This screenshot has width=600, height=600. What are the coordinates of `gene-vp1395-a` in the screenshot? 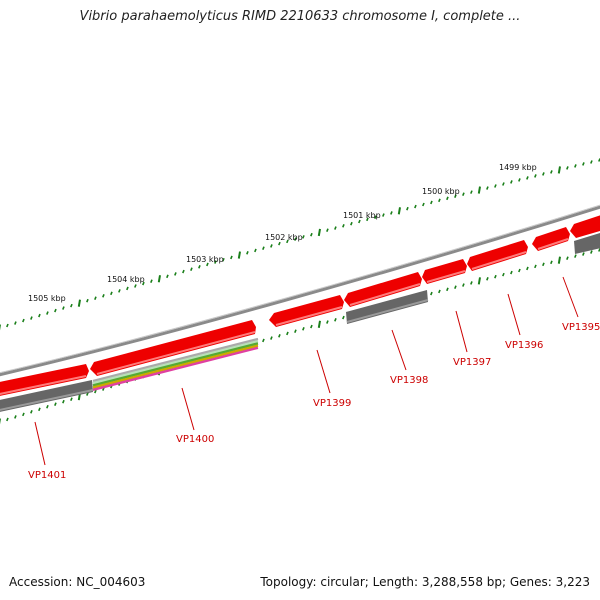 It's located at (551, 239).